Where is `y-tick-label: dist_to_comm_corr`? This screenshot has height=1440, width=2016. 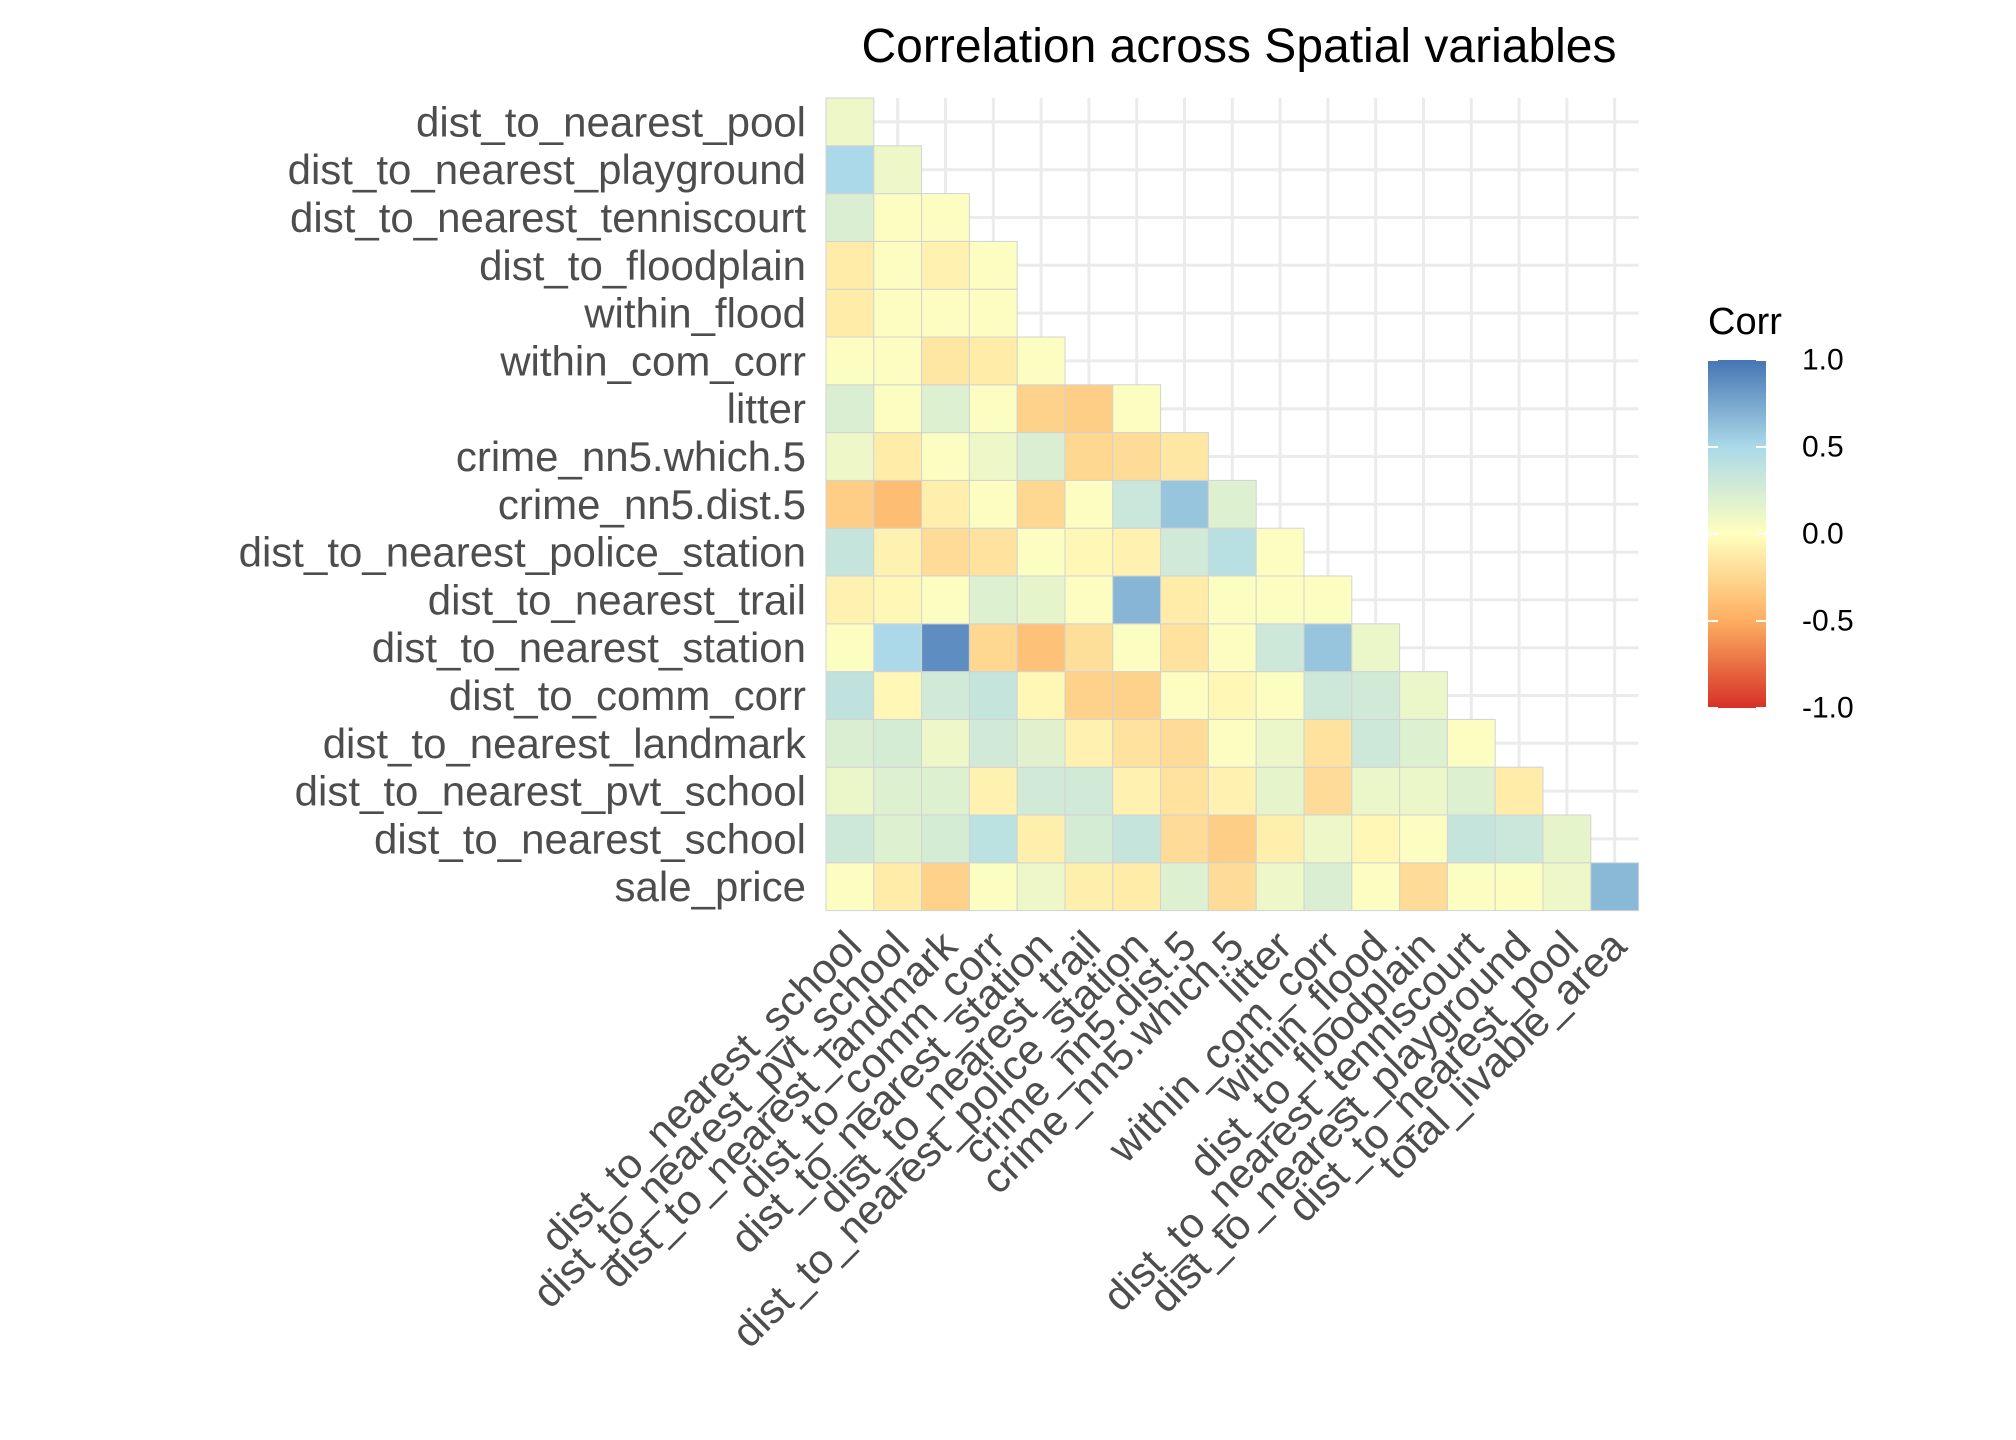
y-tick-label: dist_to_comm_corr is located at coordinates (627, 695).